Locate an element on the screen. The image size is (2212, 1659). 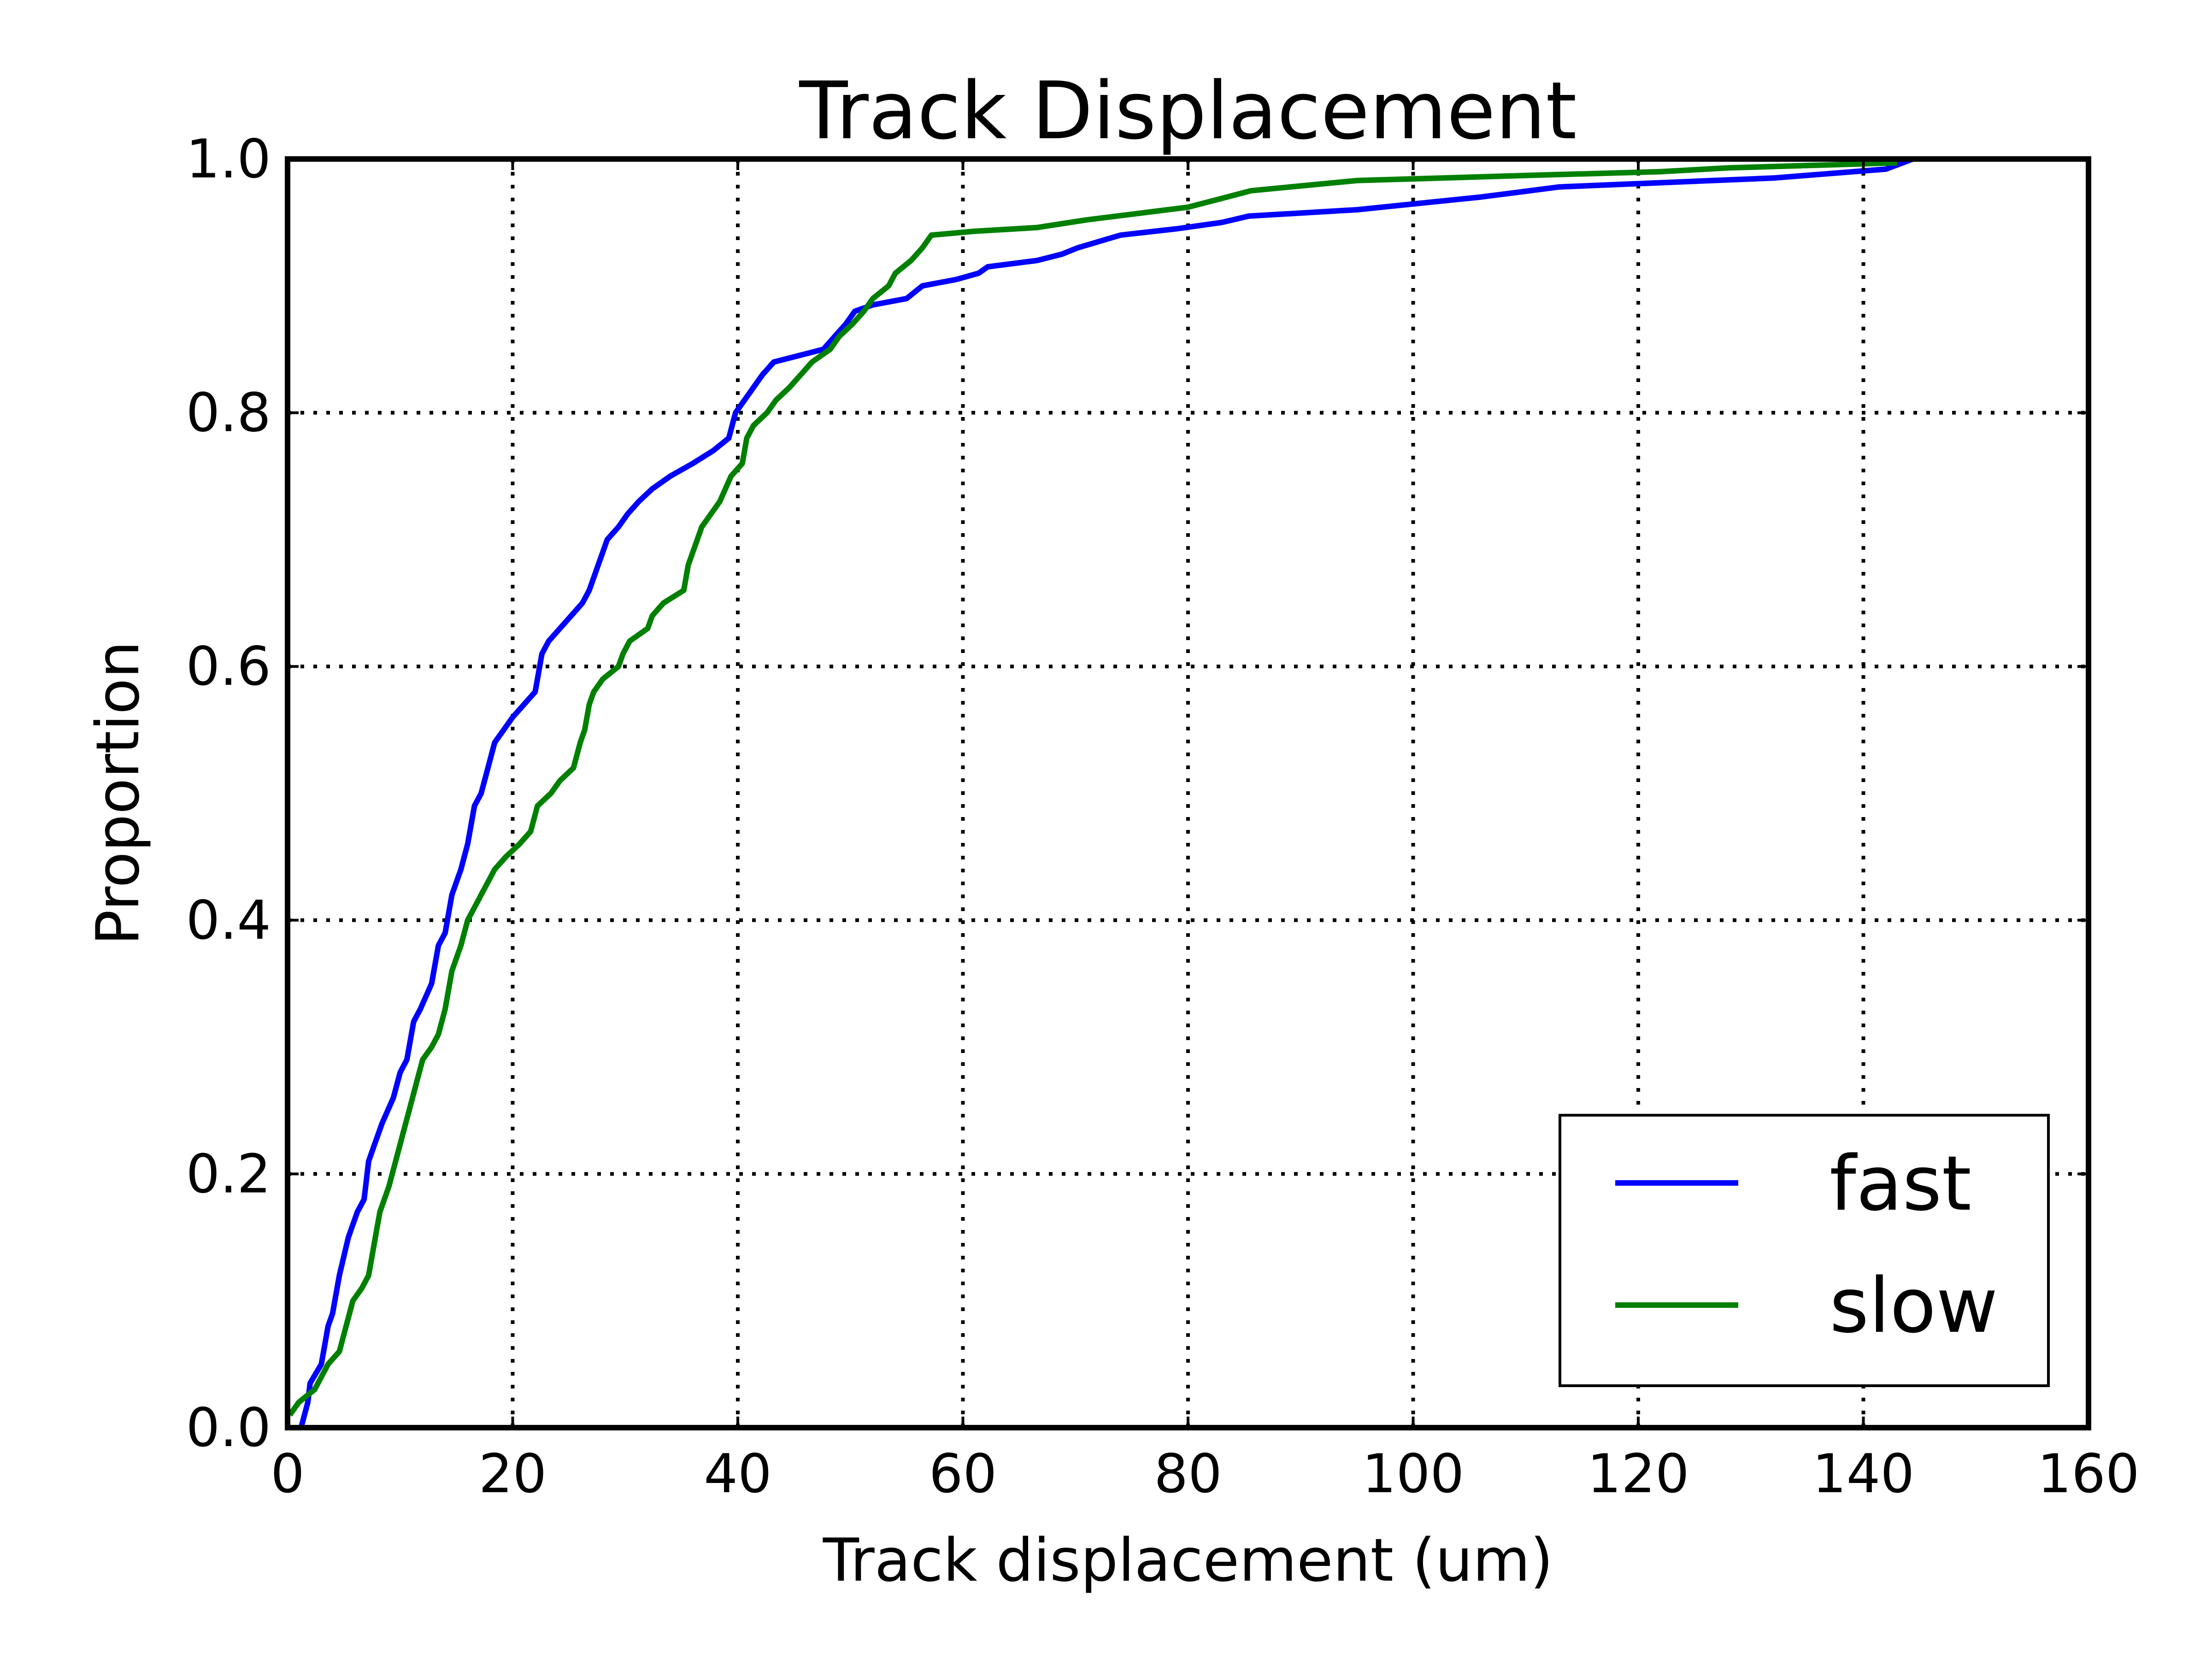
y-tick-label: 0.4 is located at coordinates (228, 920).